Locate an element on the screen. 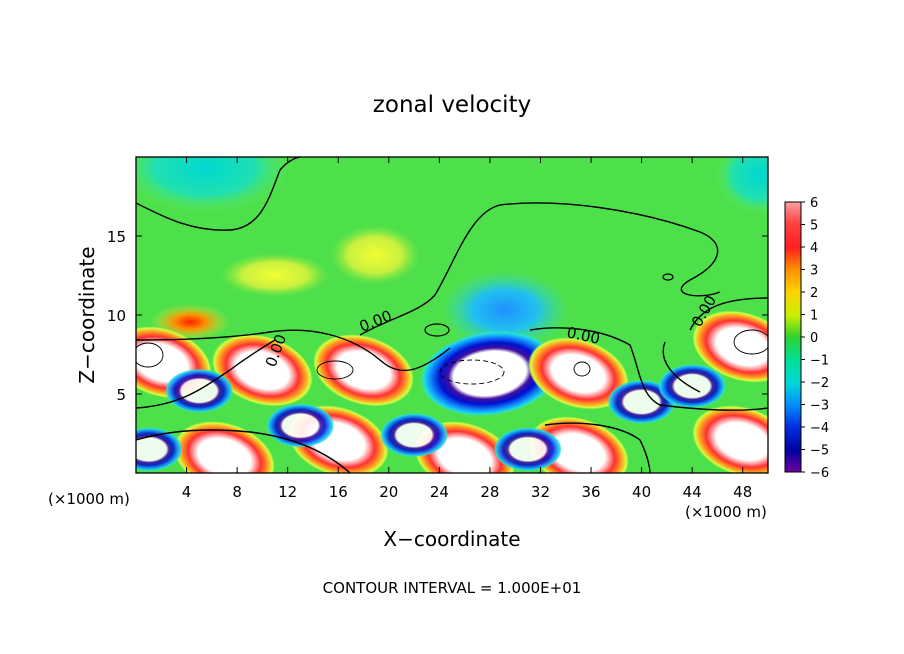  colorbar-tick-label: 5 is located at coordinates (814, 226).